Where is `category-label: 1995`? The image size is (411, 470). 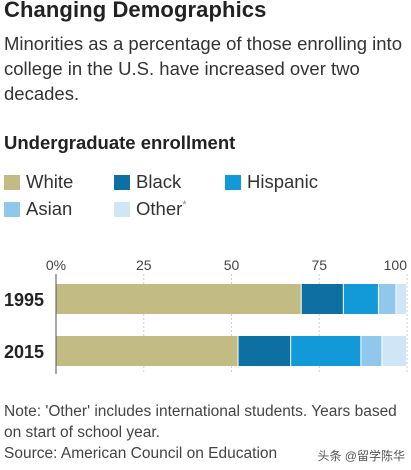 category-label: 1995 is located at coordinates (24, 300).